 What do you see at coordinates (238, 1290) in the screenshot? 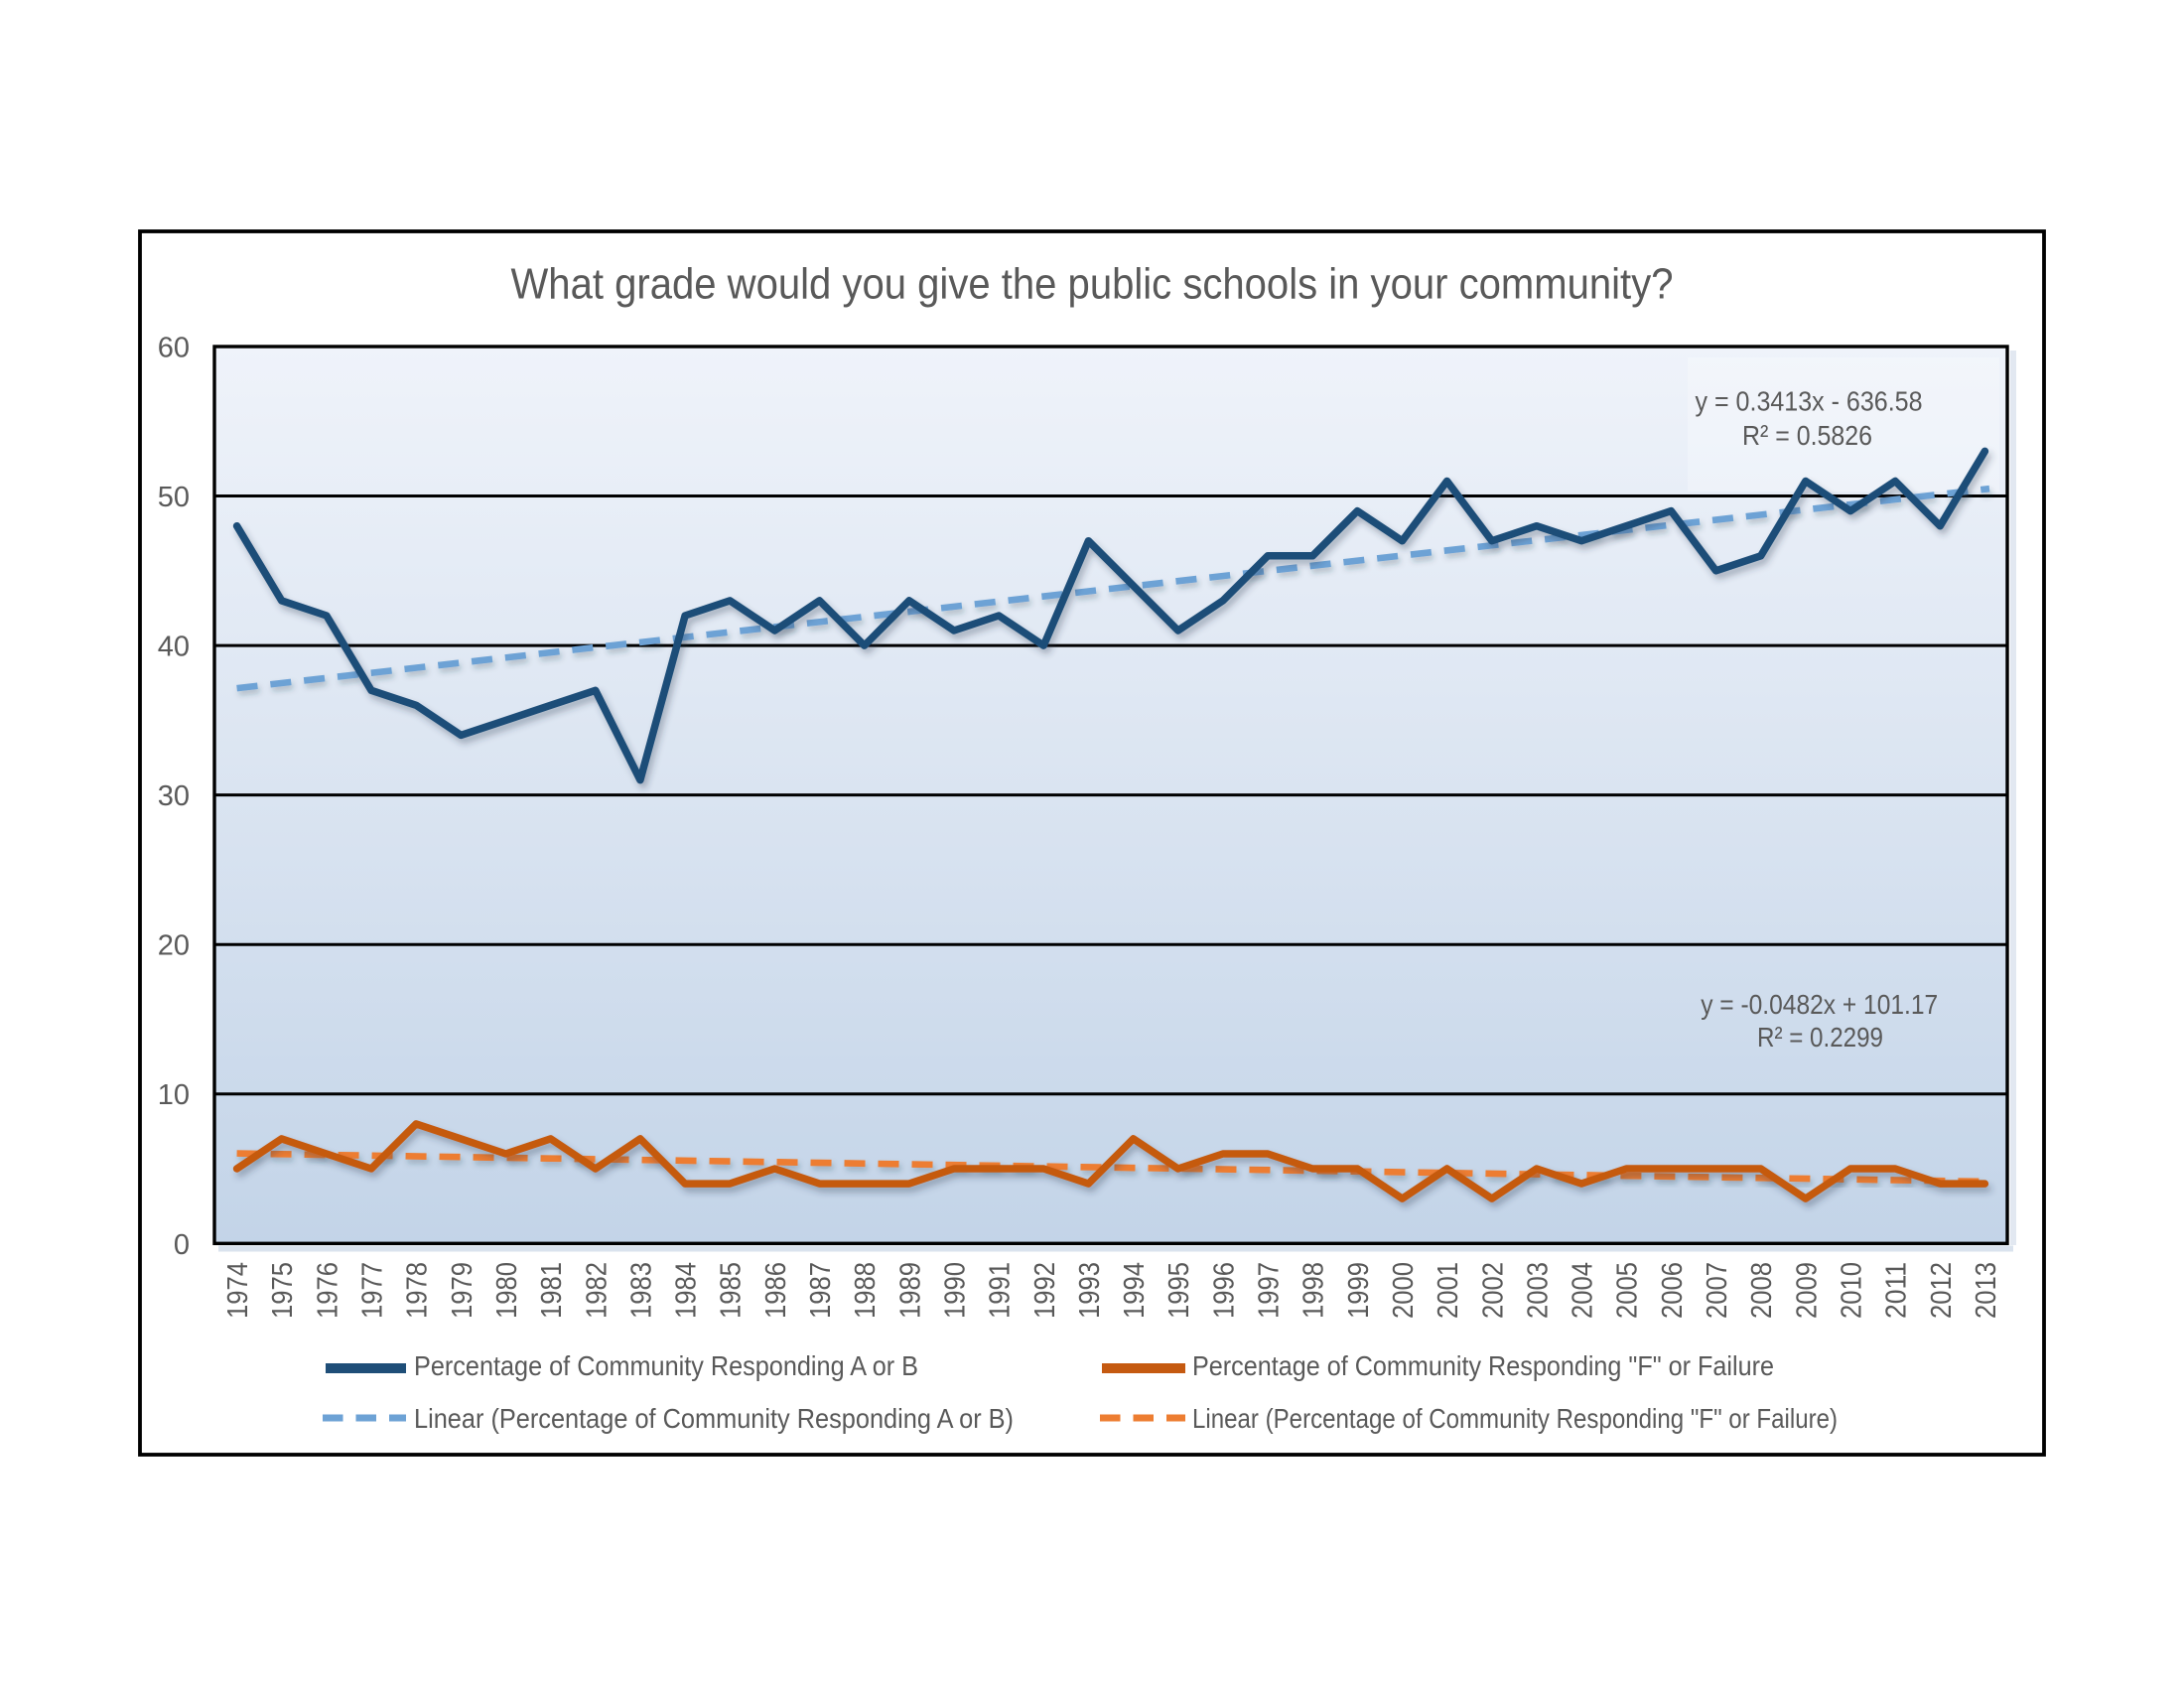
I see `svg-text: 1974` at bounding box center [238, 1290].